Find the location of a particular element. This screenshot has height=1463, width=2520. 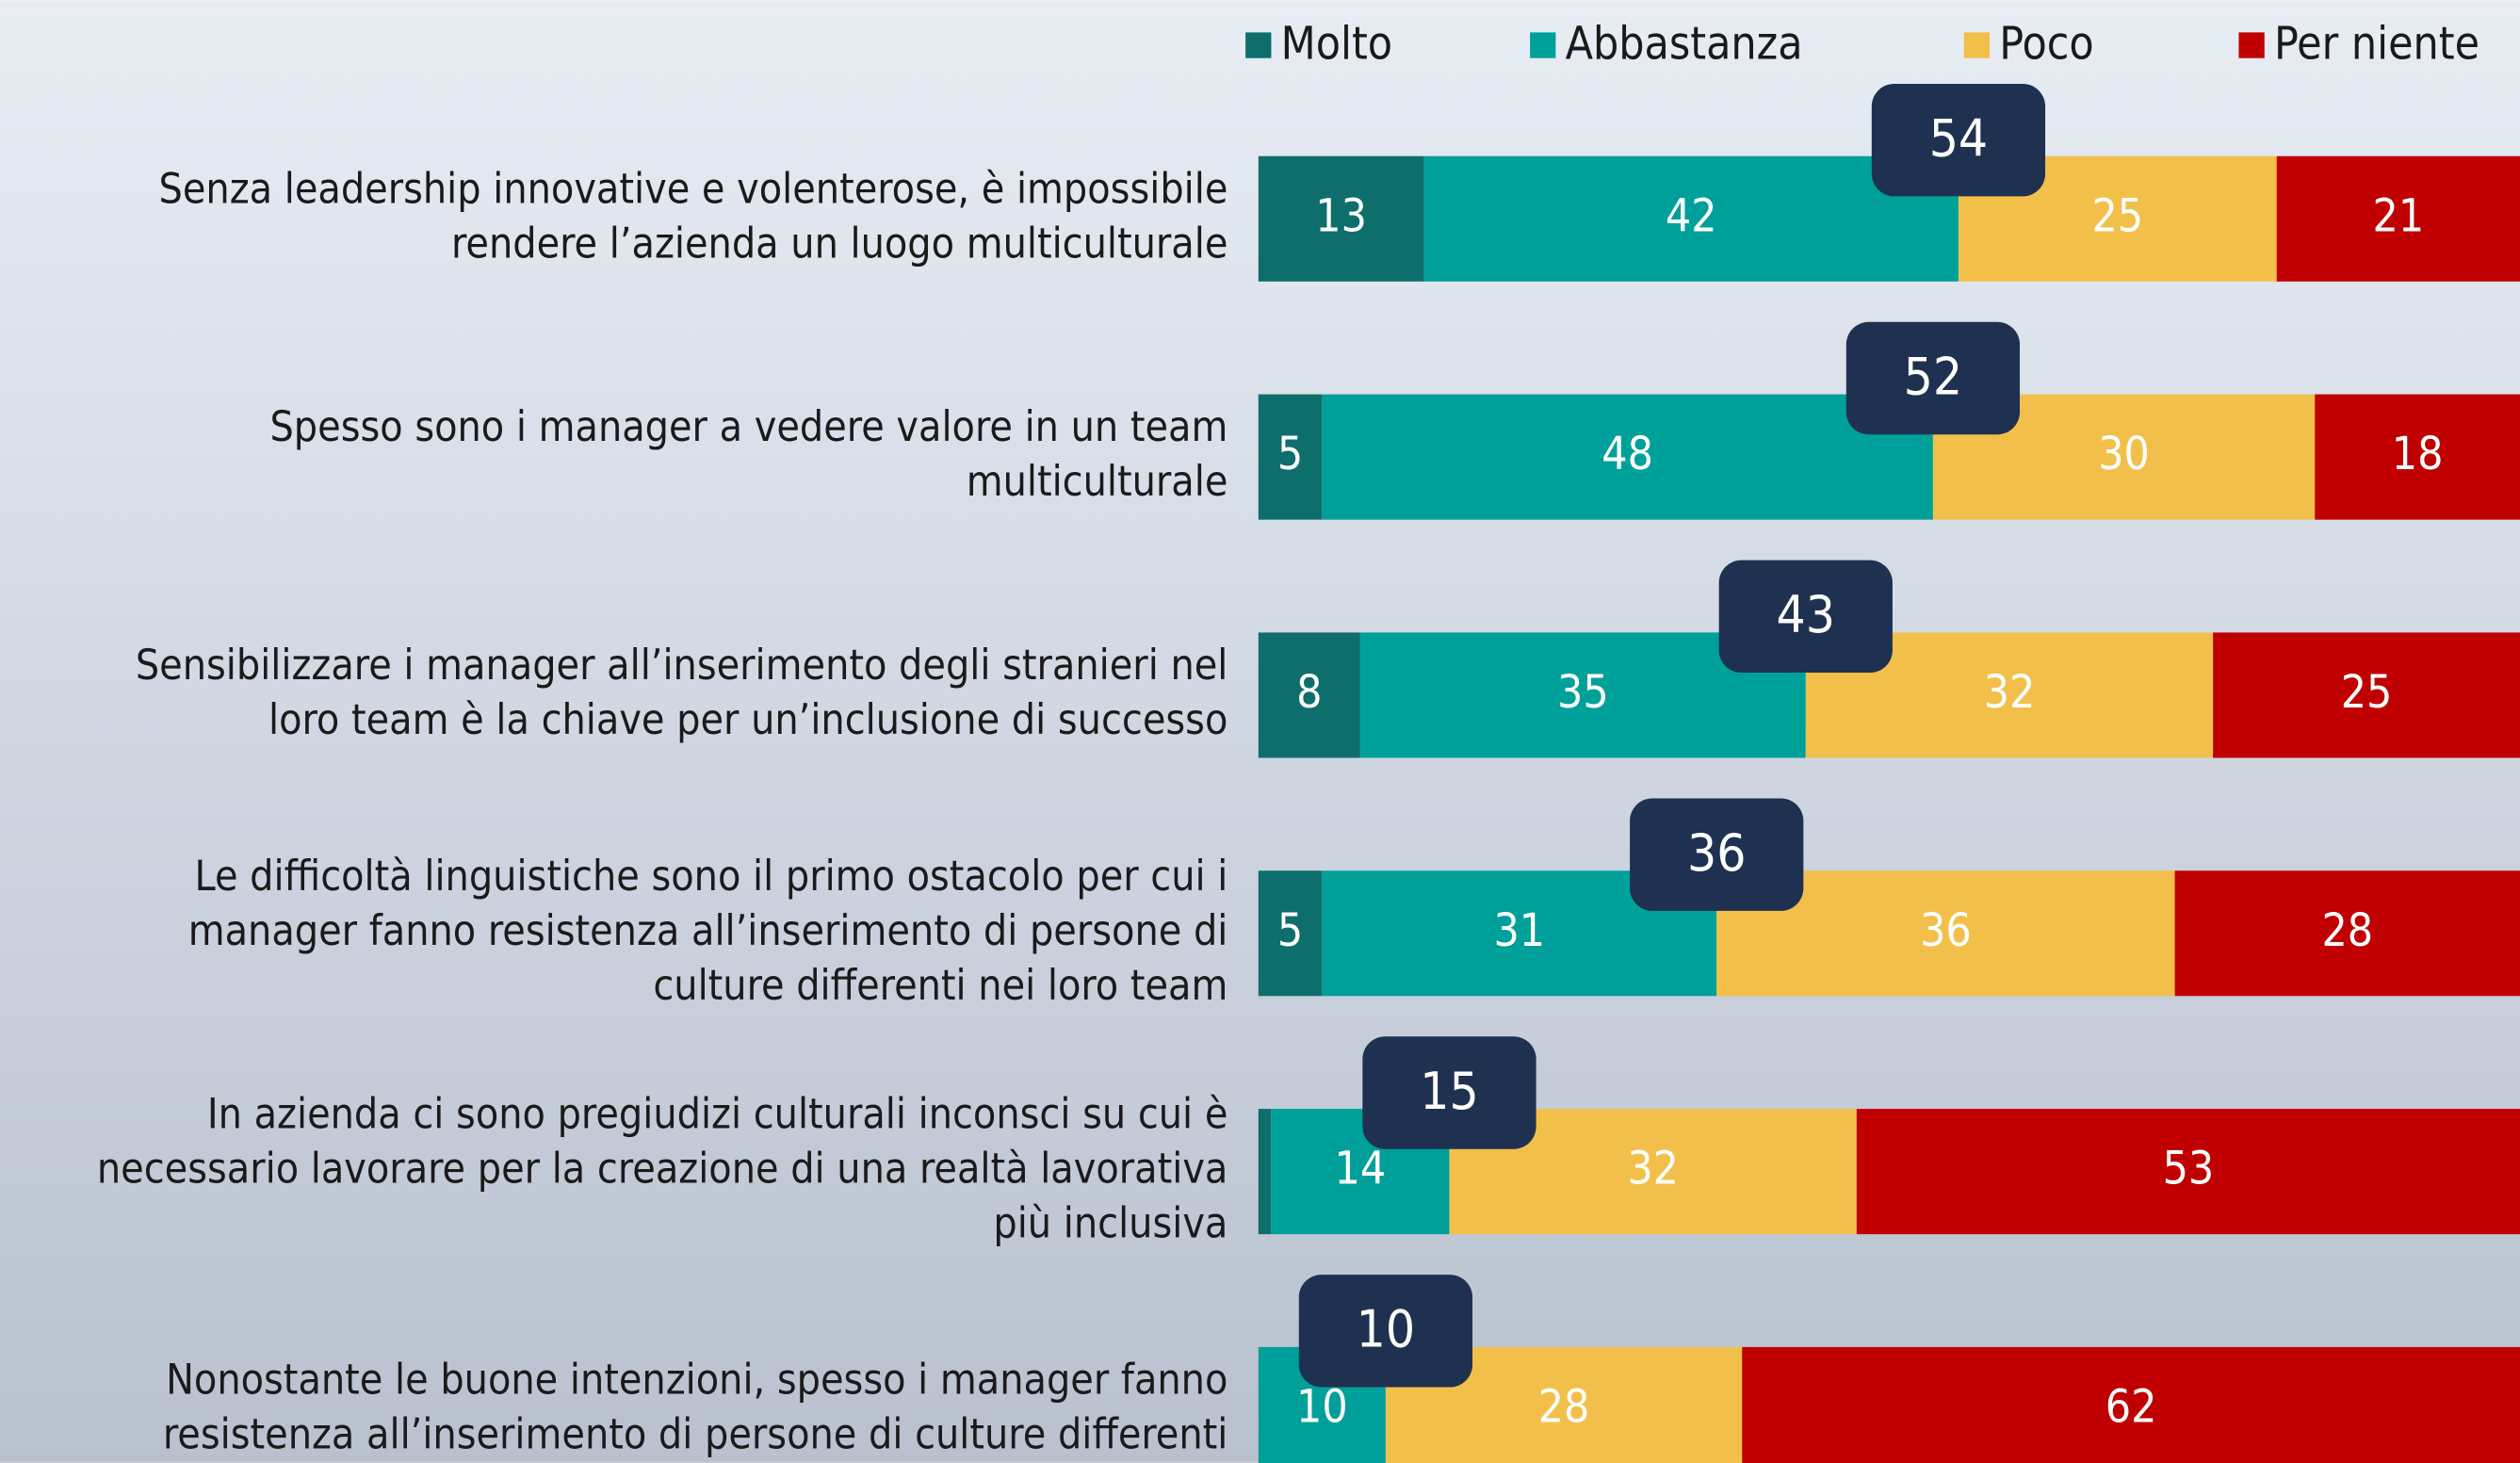

value-label: 18 is located at coordinates (2418, 454).